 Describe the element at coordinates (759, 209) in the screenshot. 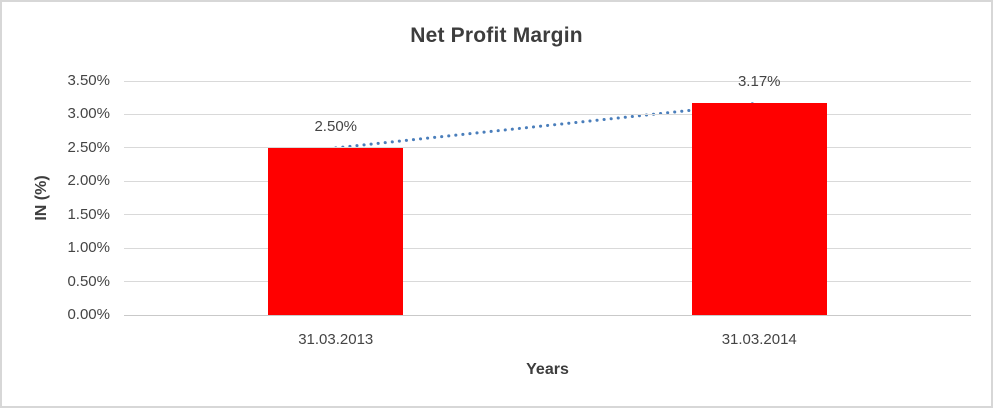

I see `bar-31.03.2014` at that location.